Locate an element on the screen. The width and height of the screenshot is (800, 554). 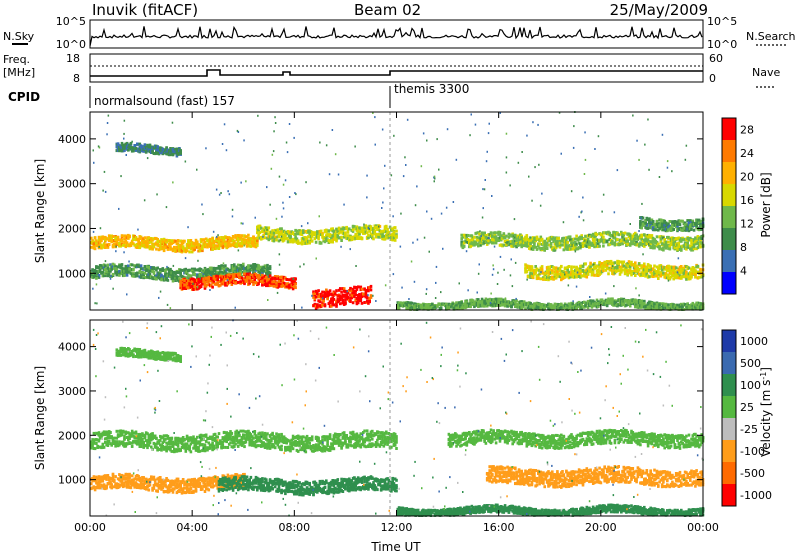
sky-left-tick-bottom: 10^0 is located at coordinates (71, 44).